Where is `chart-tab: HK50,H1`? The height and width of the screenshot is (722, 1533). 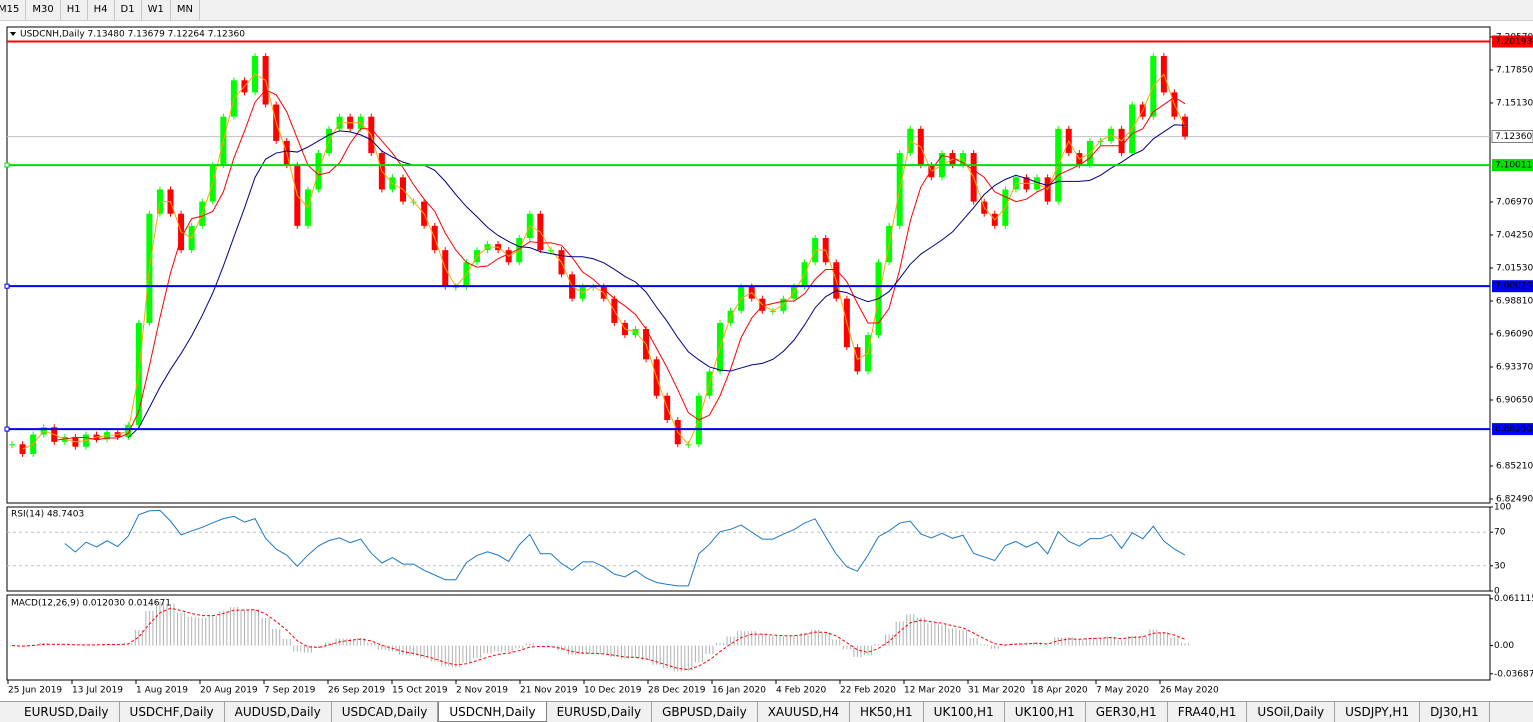
chart-tab: HK50,H1 is located at coordinates (887, 712).